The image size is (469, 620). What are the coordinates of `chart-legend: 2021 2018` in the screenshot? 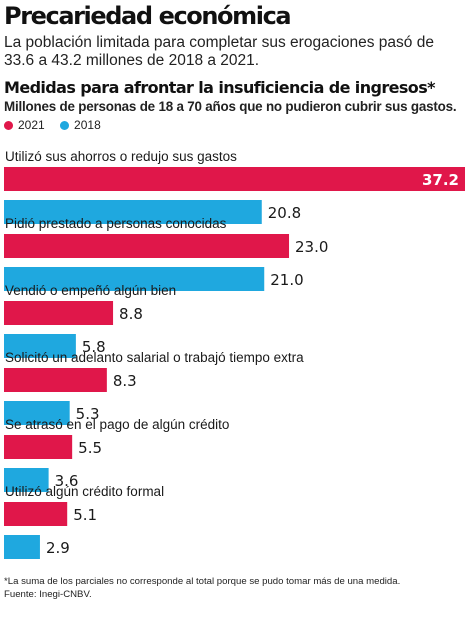 It's located at (58, 125).